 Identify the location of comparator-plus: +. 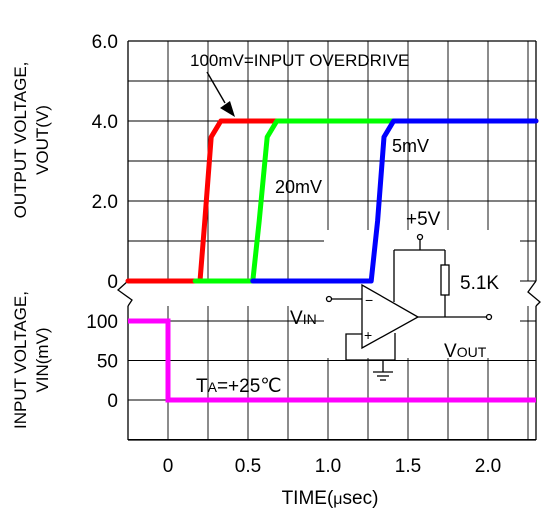
(368, 335).